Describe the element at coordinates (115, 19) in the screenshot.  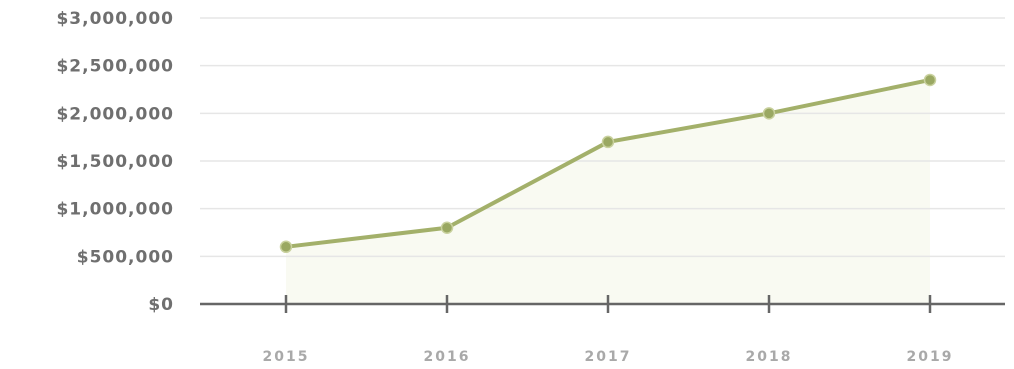
I see `y-tick-label: $3,000,000` at that location.